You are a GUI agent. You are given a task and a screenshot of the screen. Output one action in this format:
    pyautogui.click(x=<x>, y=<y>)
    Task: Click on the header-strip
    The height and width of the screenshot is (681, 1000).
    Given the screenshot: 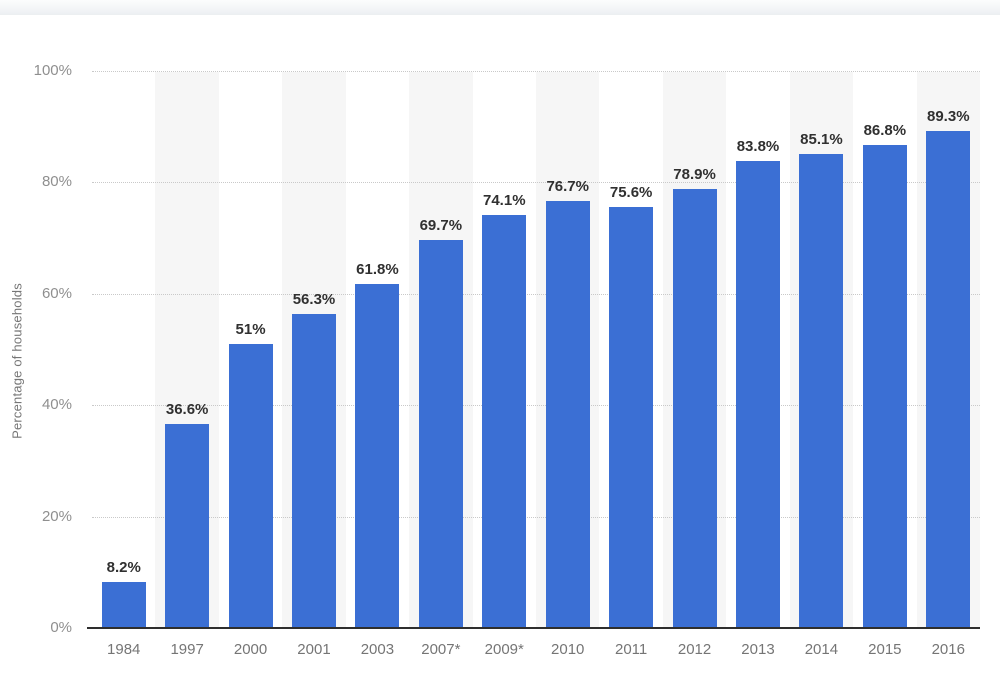 What is the action you would take?
    pyautogui.click(x=500, y=7)
    